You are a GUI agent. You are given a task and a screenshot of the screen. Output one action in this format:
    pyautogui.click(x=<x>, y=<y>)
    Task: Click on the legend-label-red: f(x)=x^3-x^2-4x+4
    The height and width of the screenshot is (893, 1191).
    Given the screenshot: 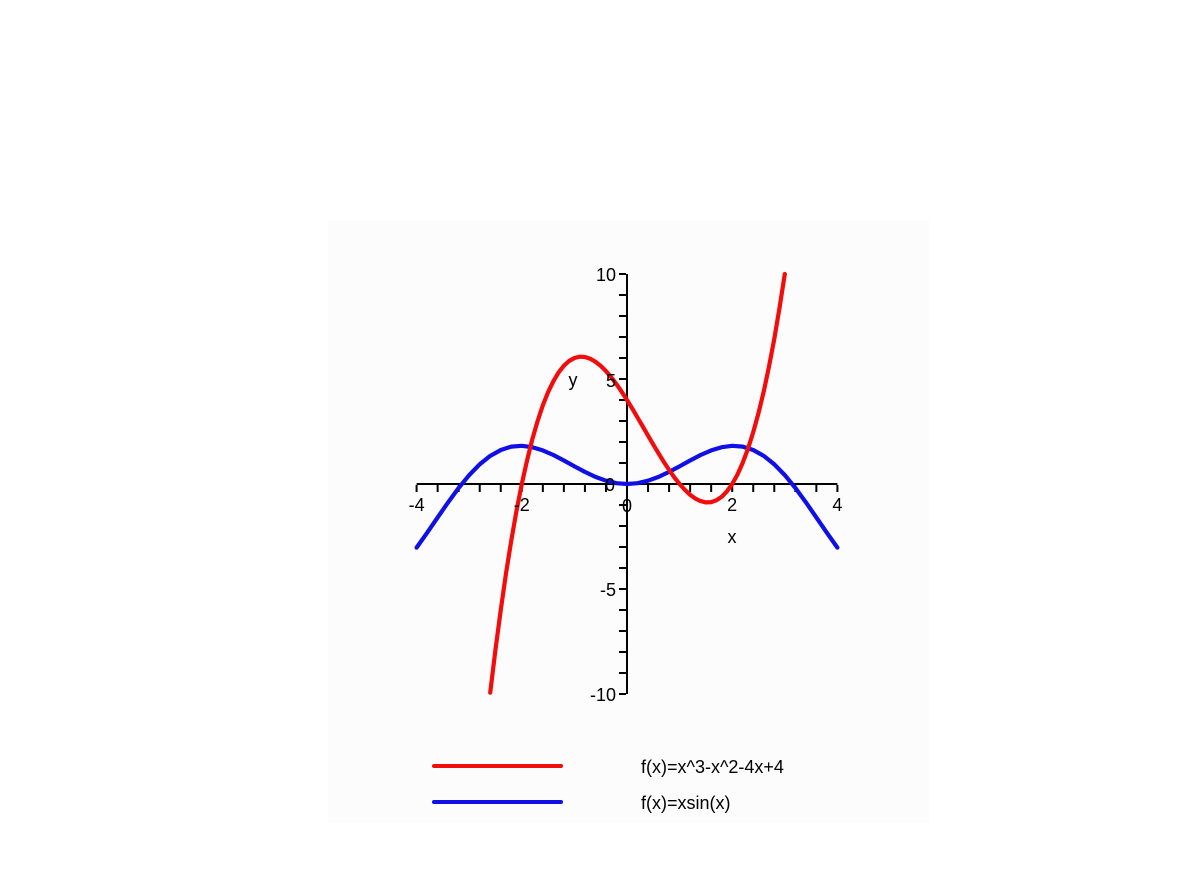 What is the action you would take?
    pyautogui.click(x=712, y=767)
    